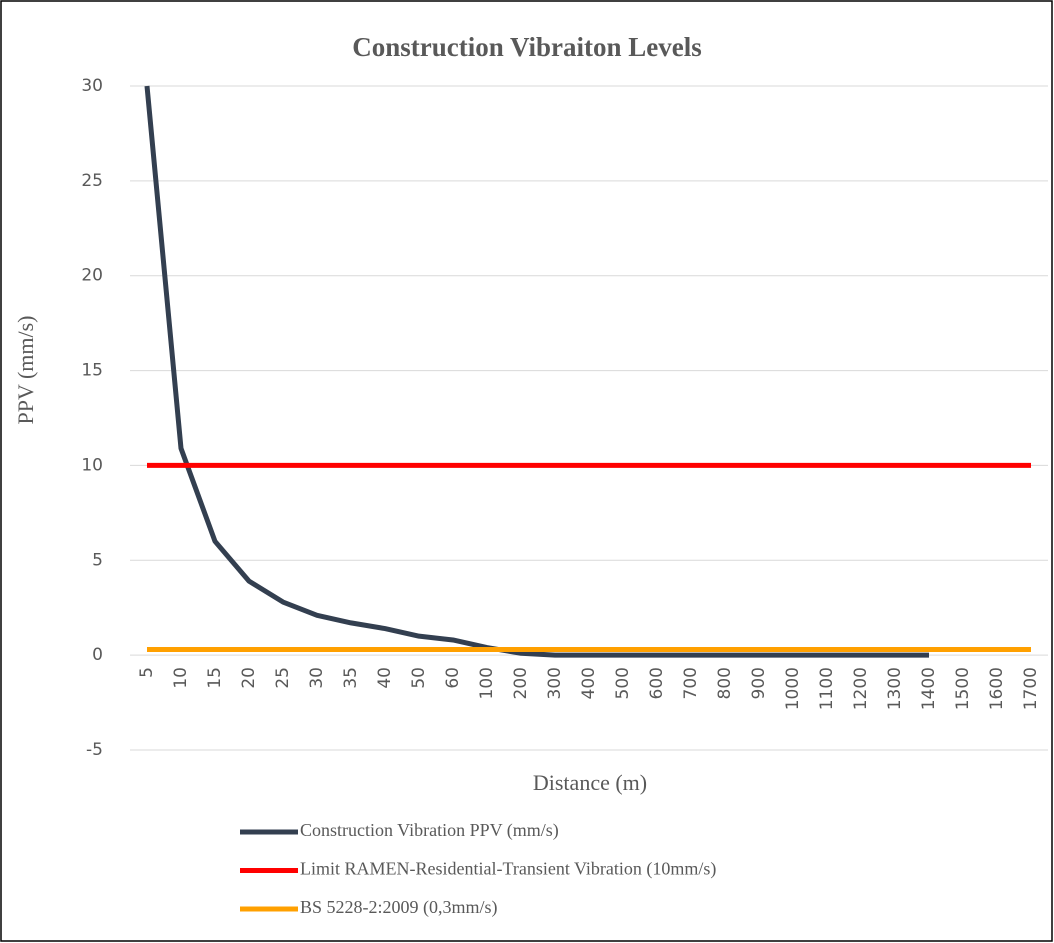  I want to click on y-tick-label: 15, so click(92, 371).